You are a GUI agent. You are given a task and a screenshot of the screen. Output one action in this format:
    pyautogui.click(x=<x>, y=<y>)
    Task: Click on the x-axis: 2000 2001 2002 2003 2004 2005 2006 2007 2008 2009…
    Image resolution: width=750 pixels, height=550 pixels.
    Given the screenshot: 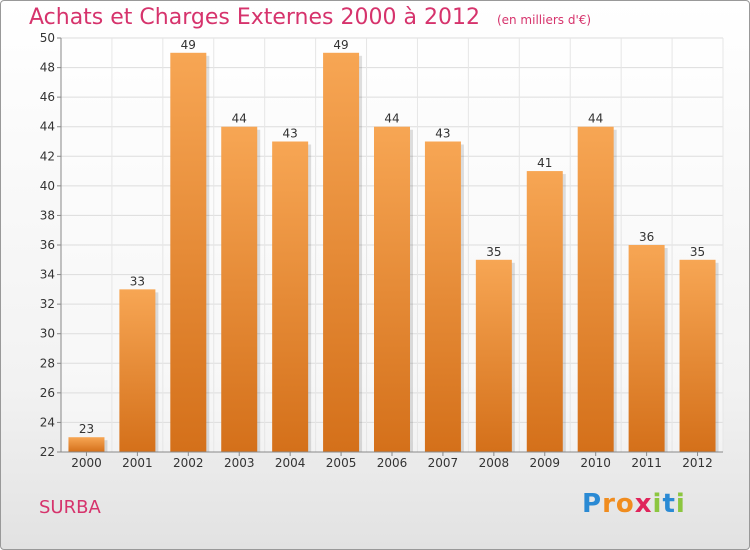 What is the action you would take?
    pyautogui.click(x=392, y=460)
    